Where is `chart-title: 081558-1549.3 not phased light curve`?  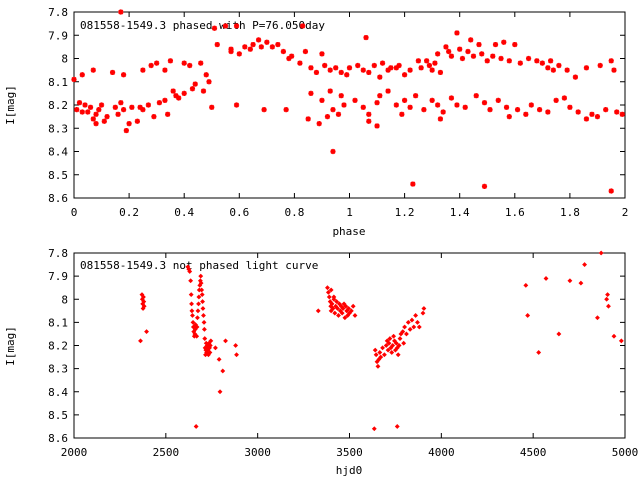 chart-title: 081558-1549.3 not phased light curve is located at coordinates (199, 265).